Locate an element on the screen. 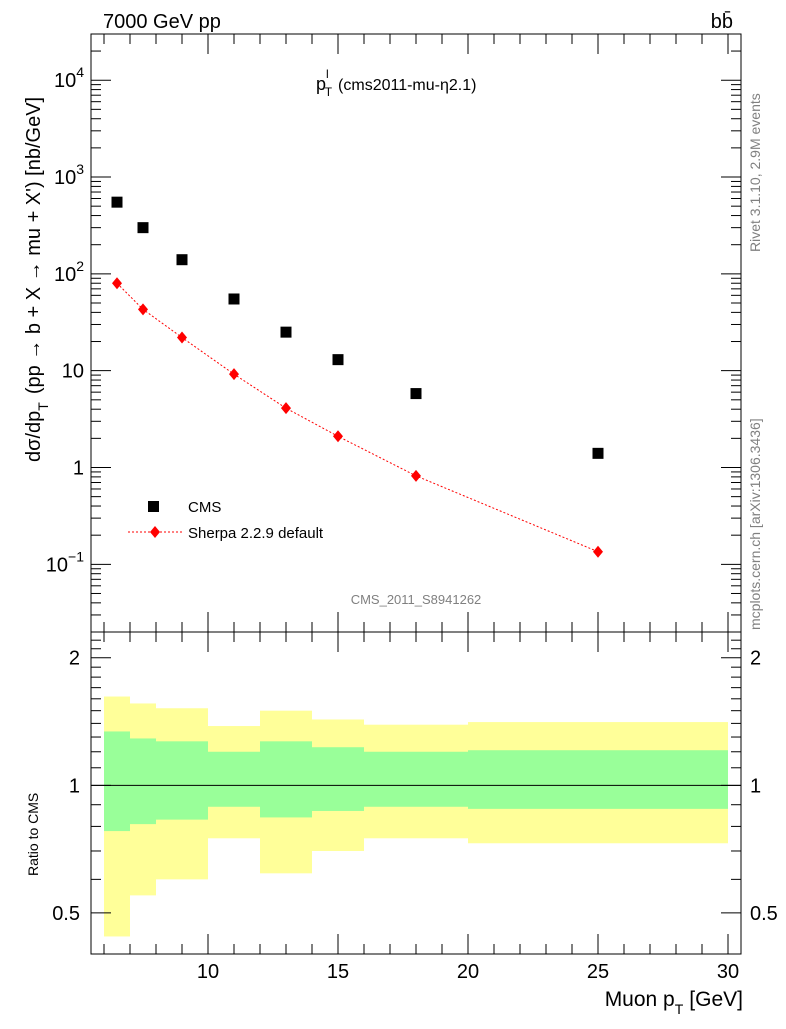  ratio-y-label: Ratio to CMS is located at coordinates (33, 834).